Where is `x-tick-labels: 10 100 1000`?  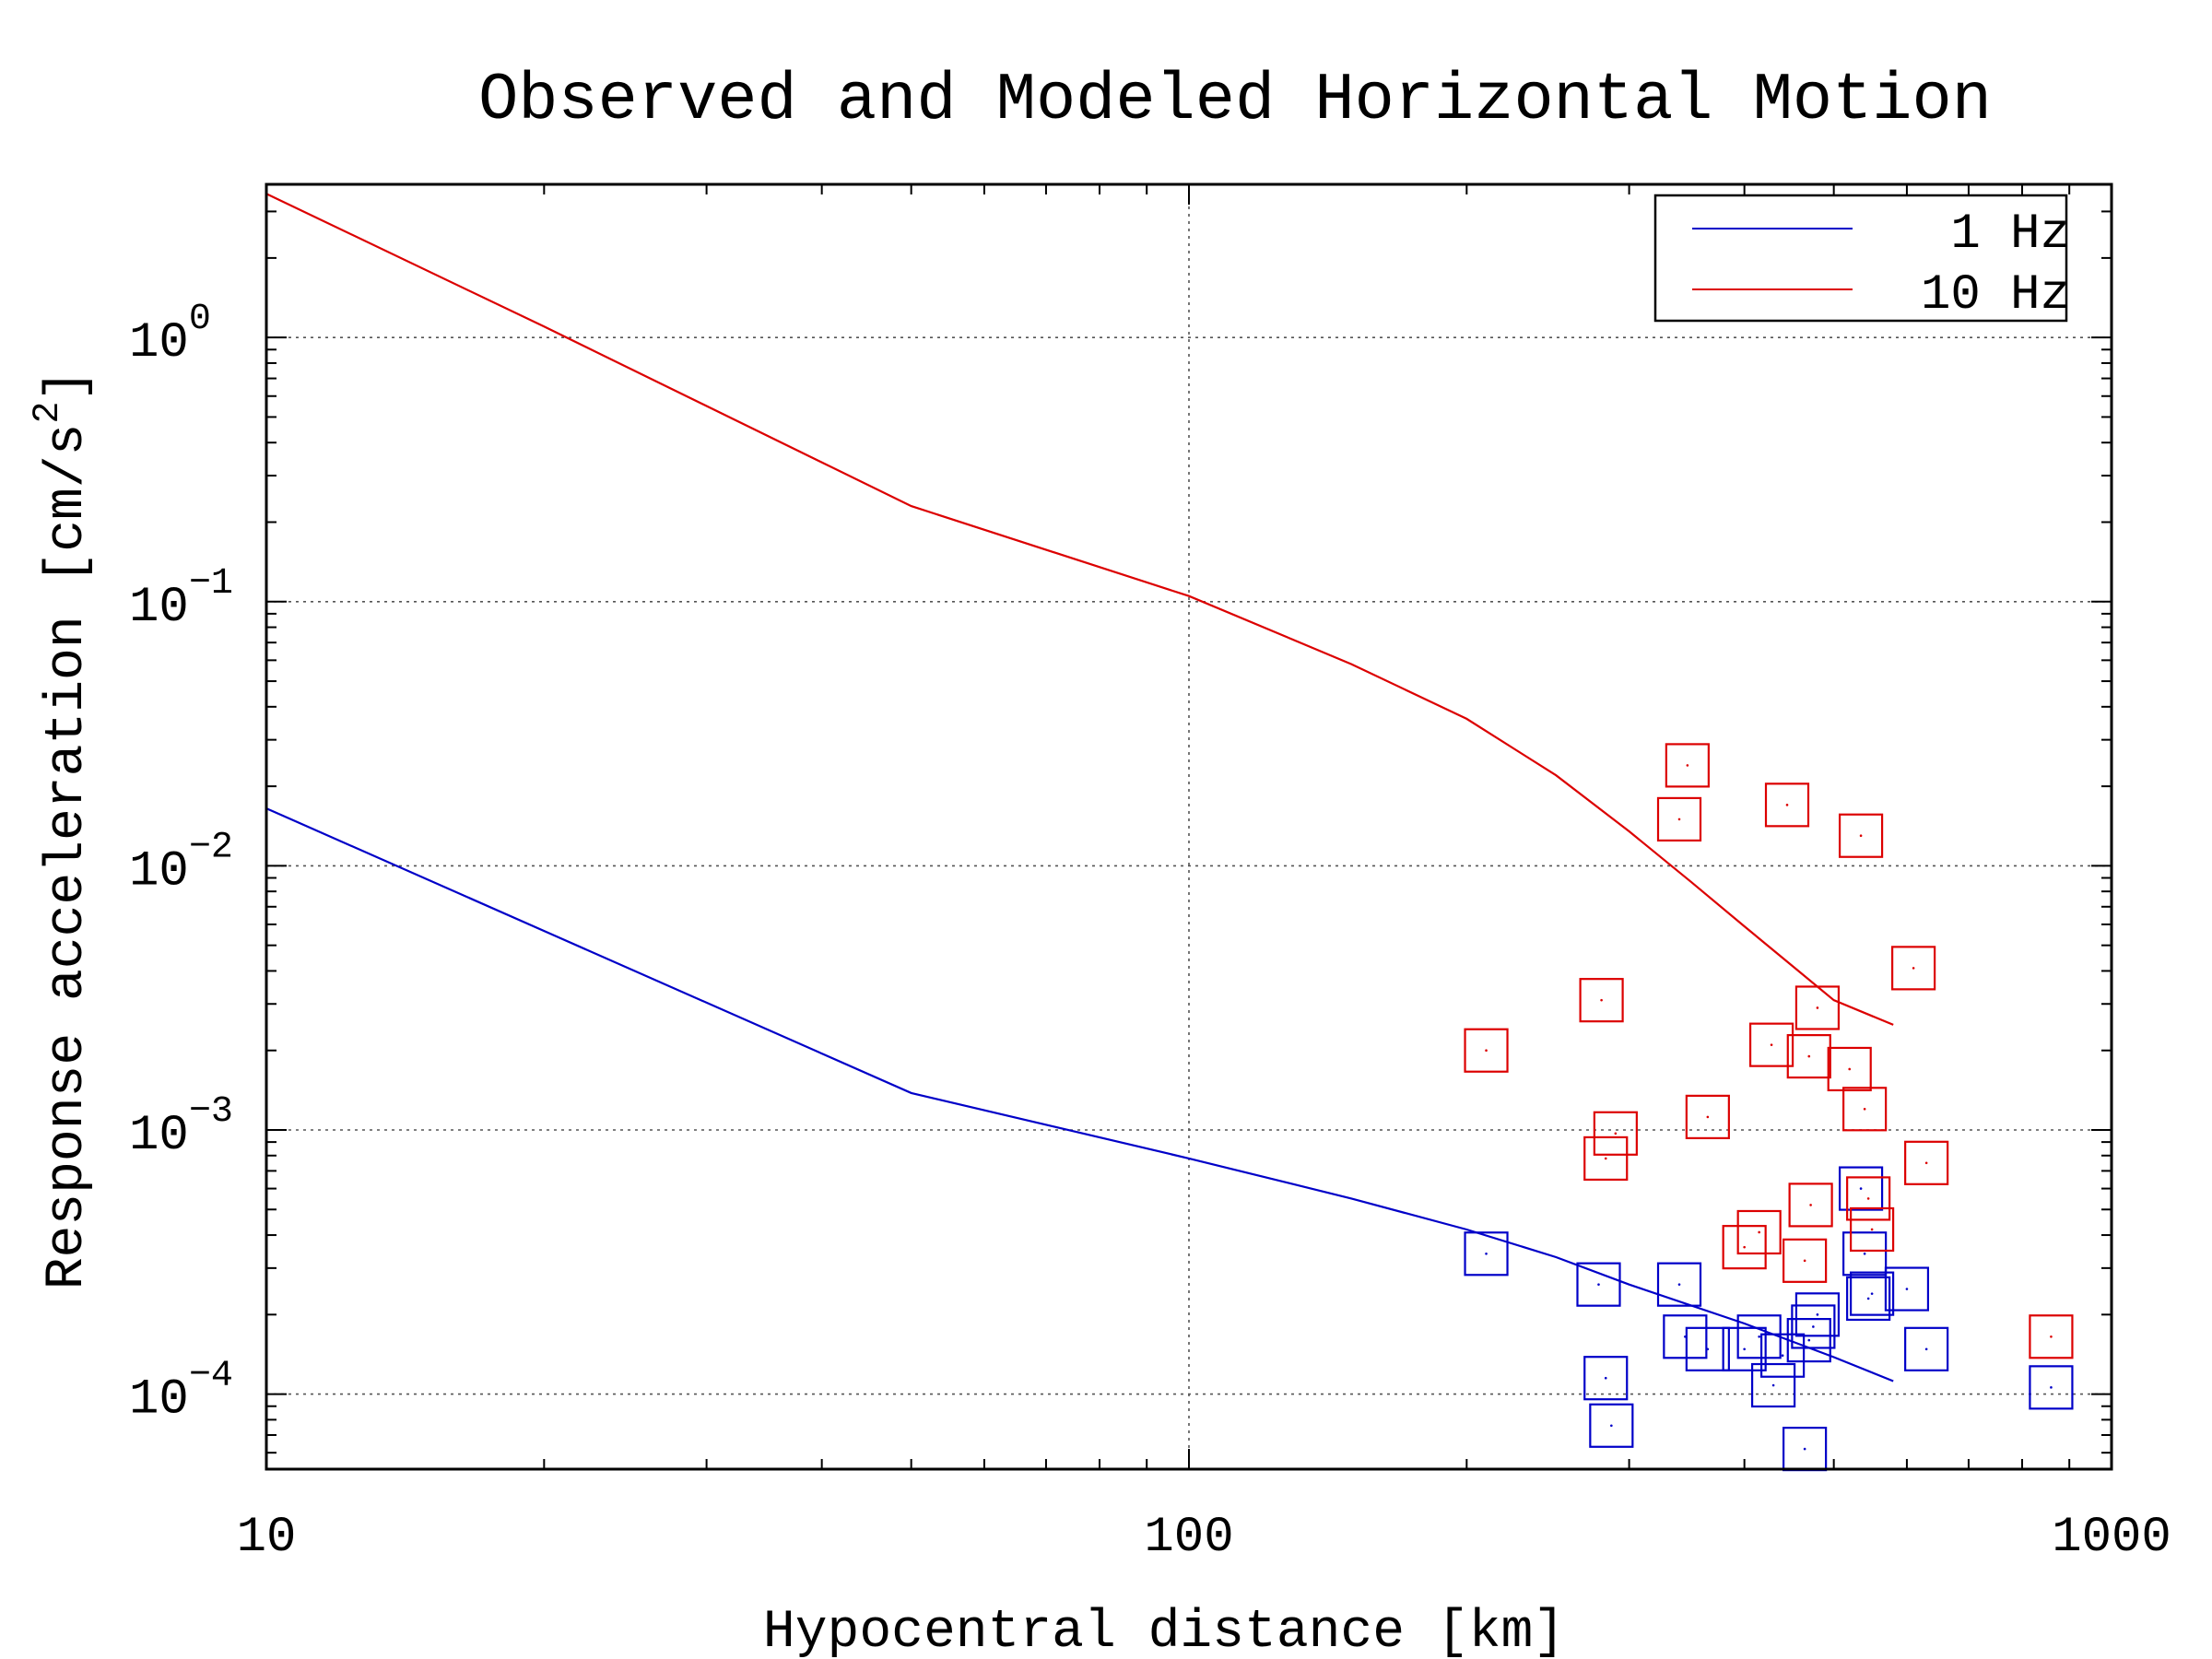
x-tick-labels: 10 100 1000 is located at coordinates (1204, 1538).